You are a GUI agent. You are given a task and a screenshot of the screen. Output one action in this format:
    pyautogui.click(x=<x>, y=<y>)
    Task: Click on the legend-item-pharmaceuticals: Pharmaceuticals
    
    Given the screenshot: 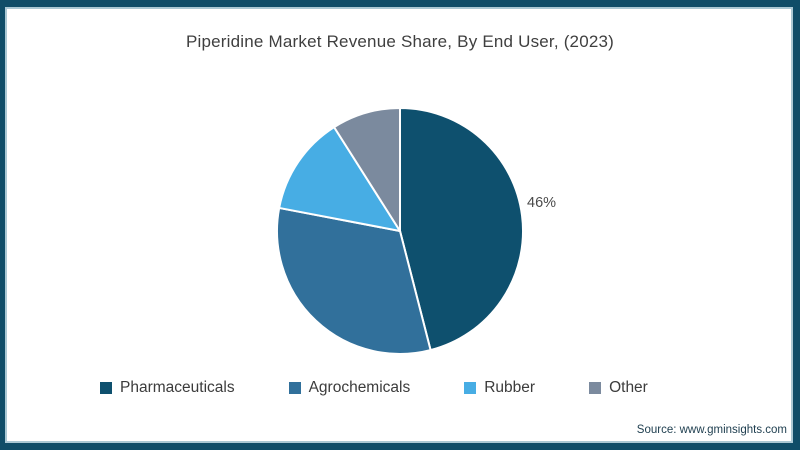 What is the action you would take?
    pyautogui.click(x=167, y=388)
    